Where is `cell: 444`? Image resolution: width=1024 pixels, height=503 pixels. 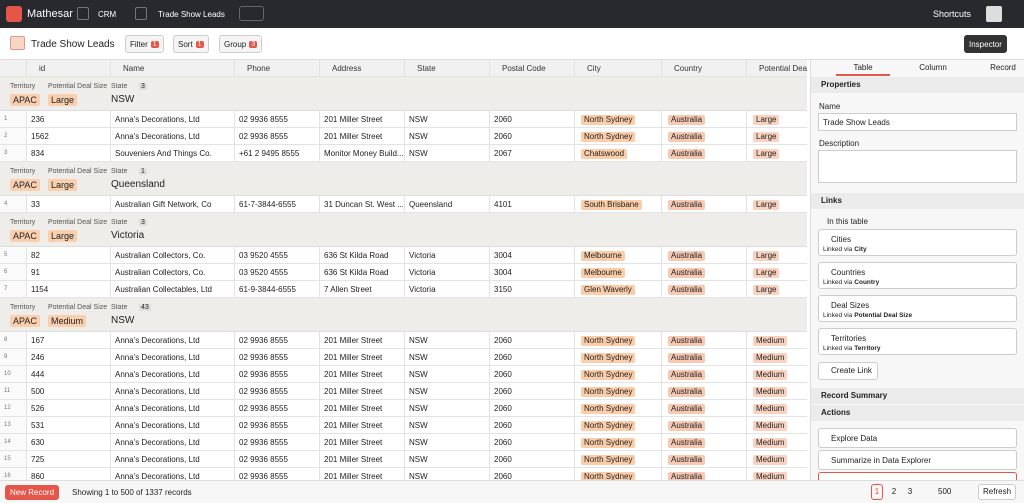 cell: 444 is located at coordinates (69, 374).